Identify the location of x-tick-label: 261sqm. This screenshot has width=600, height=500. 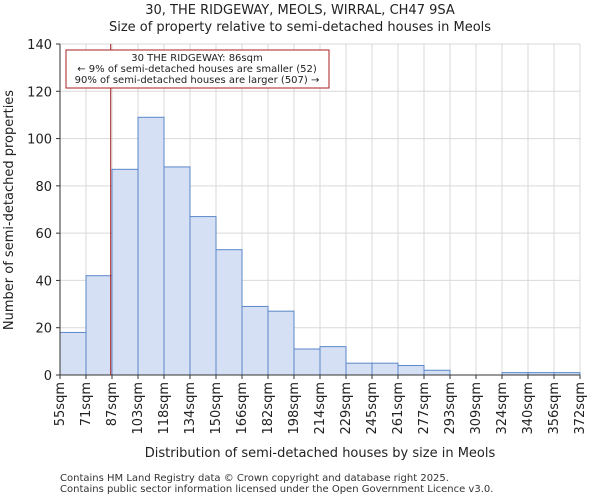
(398, 408).